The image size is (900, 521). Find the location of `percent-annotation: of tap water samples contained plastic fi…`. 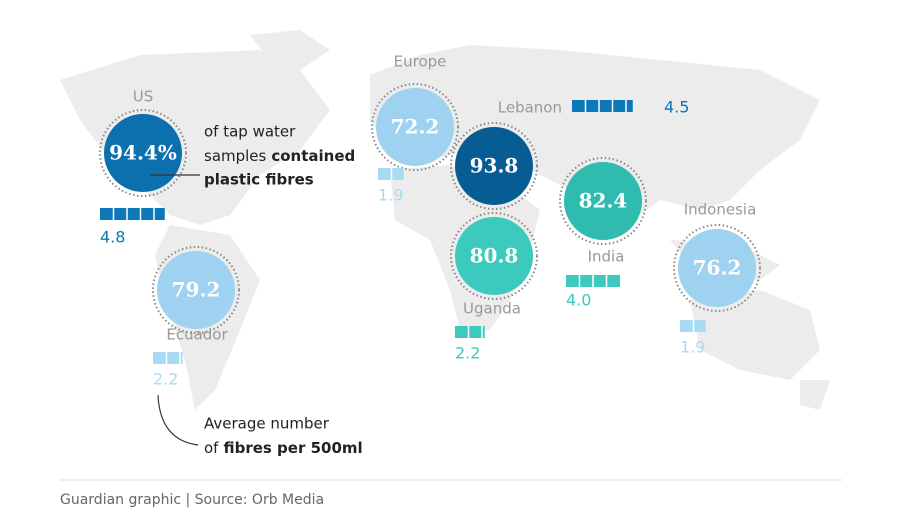

percent-annotation: of tap water samples contained plastic fi… is located at coordinates (252, 156).